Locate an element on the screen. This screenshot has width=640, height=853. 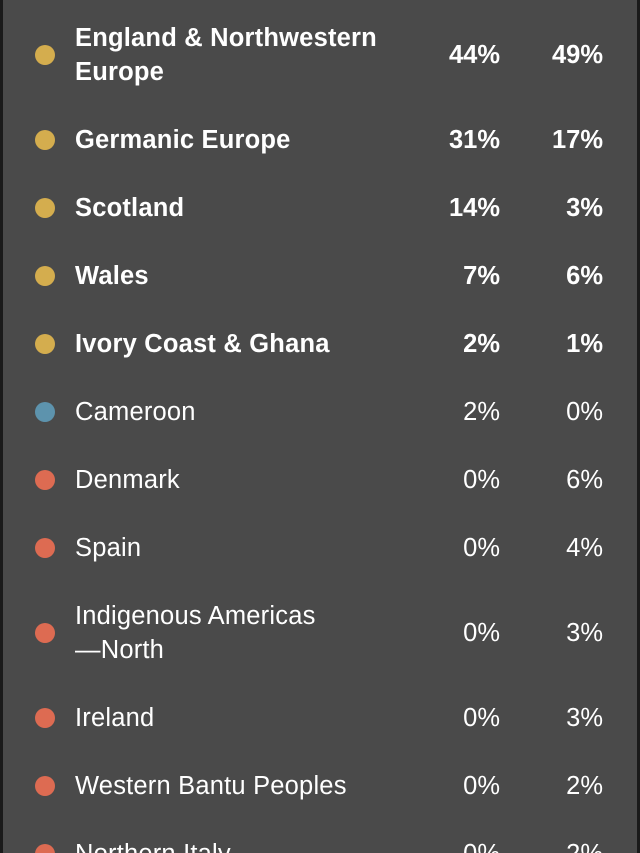
region-row: Cameroon 2% 0% is located at coordinates (320, 412).